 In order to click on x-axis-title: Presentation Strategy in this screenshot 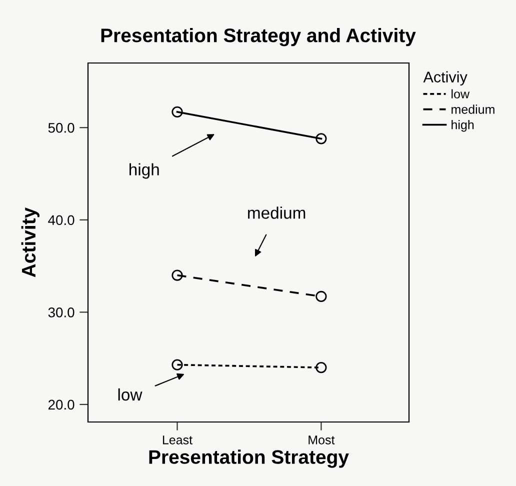, I will do `click(249, 459)`.